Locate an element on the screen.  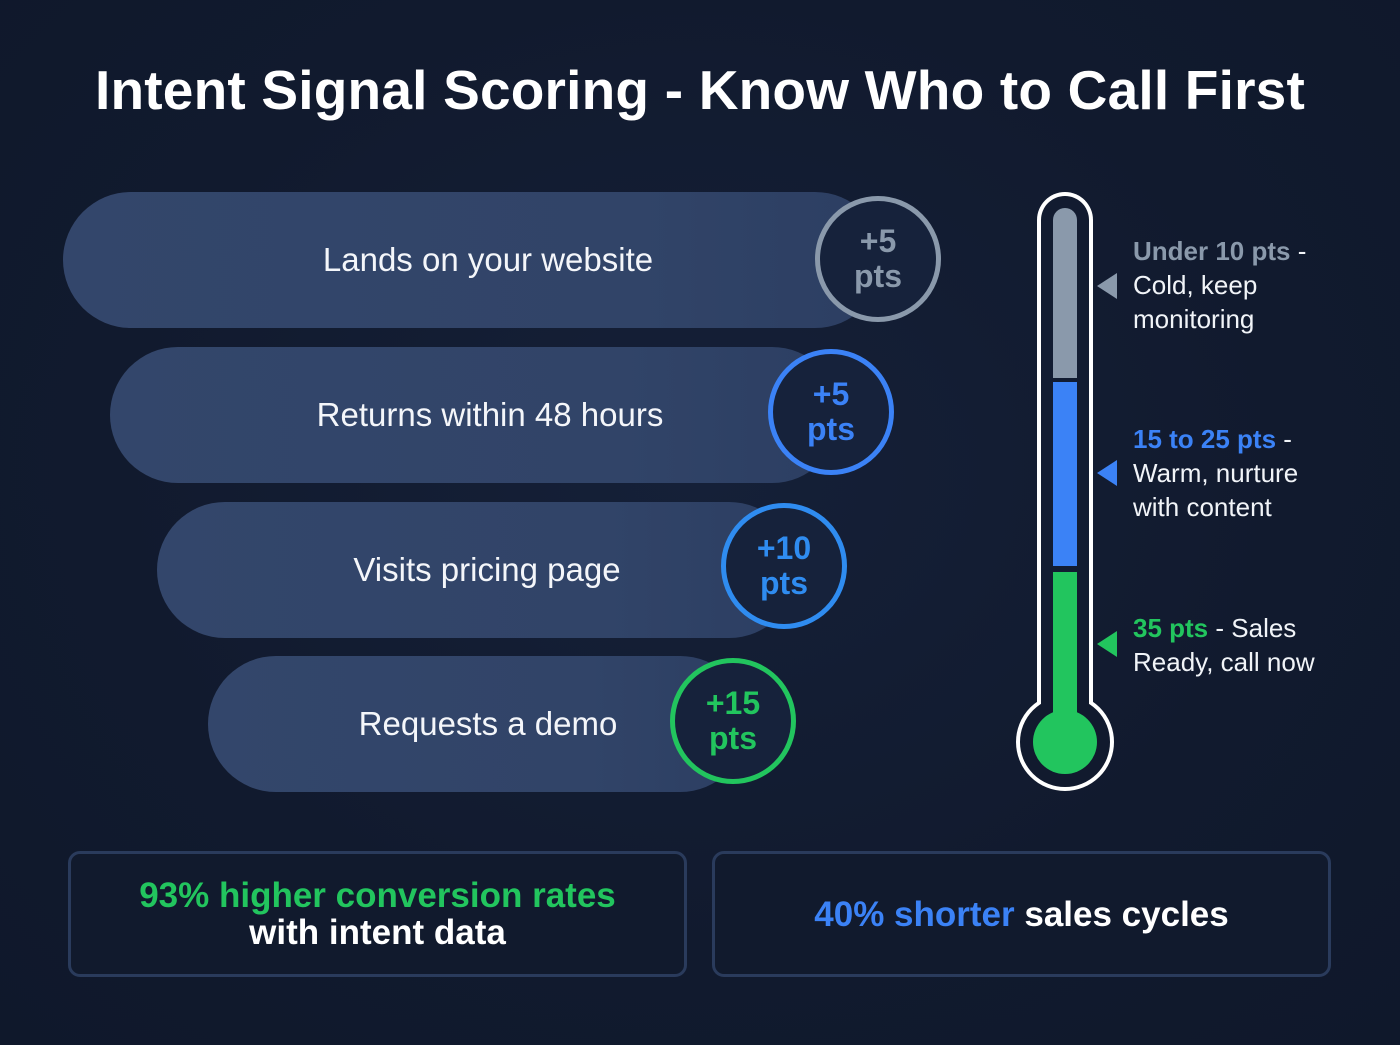
stat-text: sales cycles is located at coordinates (1121, 914).